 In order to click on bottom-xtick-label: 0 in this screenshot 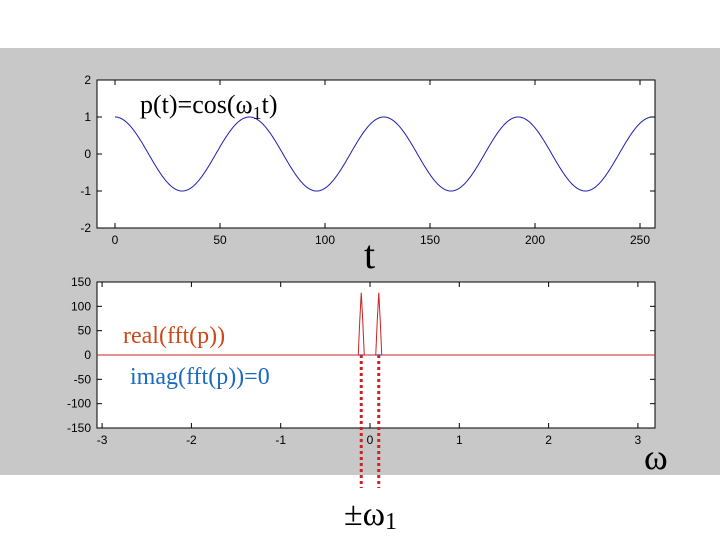, I will do `click(370, 440)`.